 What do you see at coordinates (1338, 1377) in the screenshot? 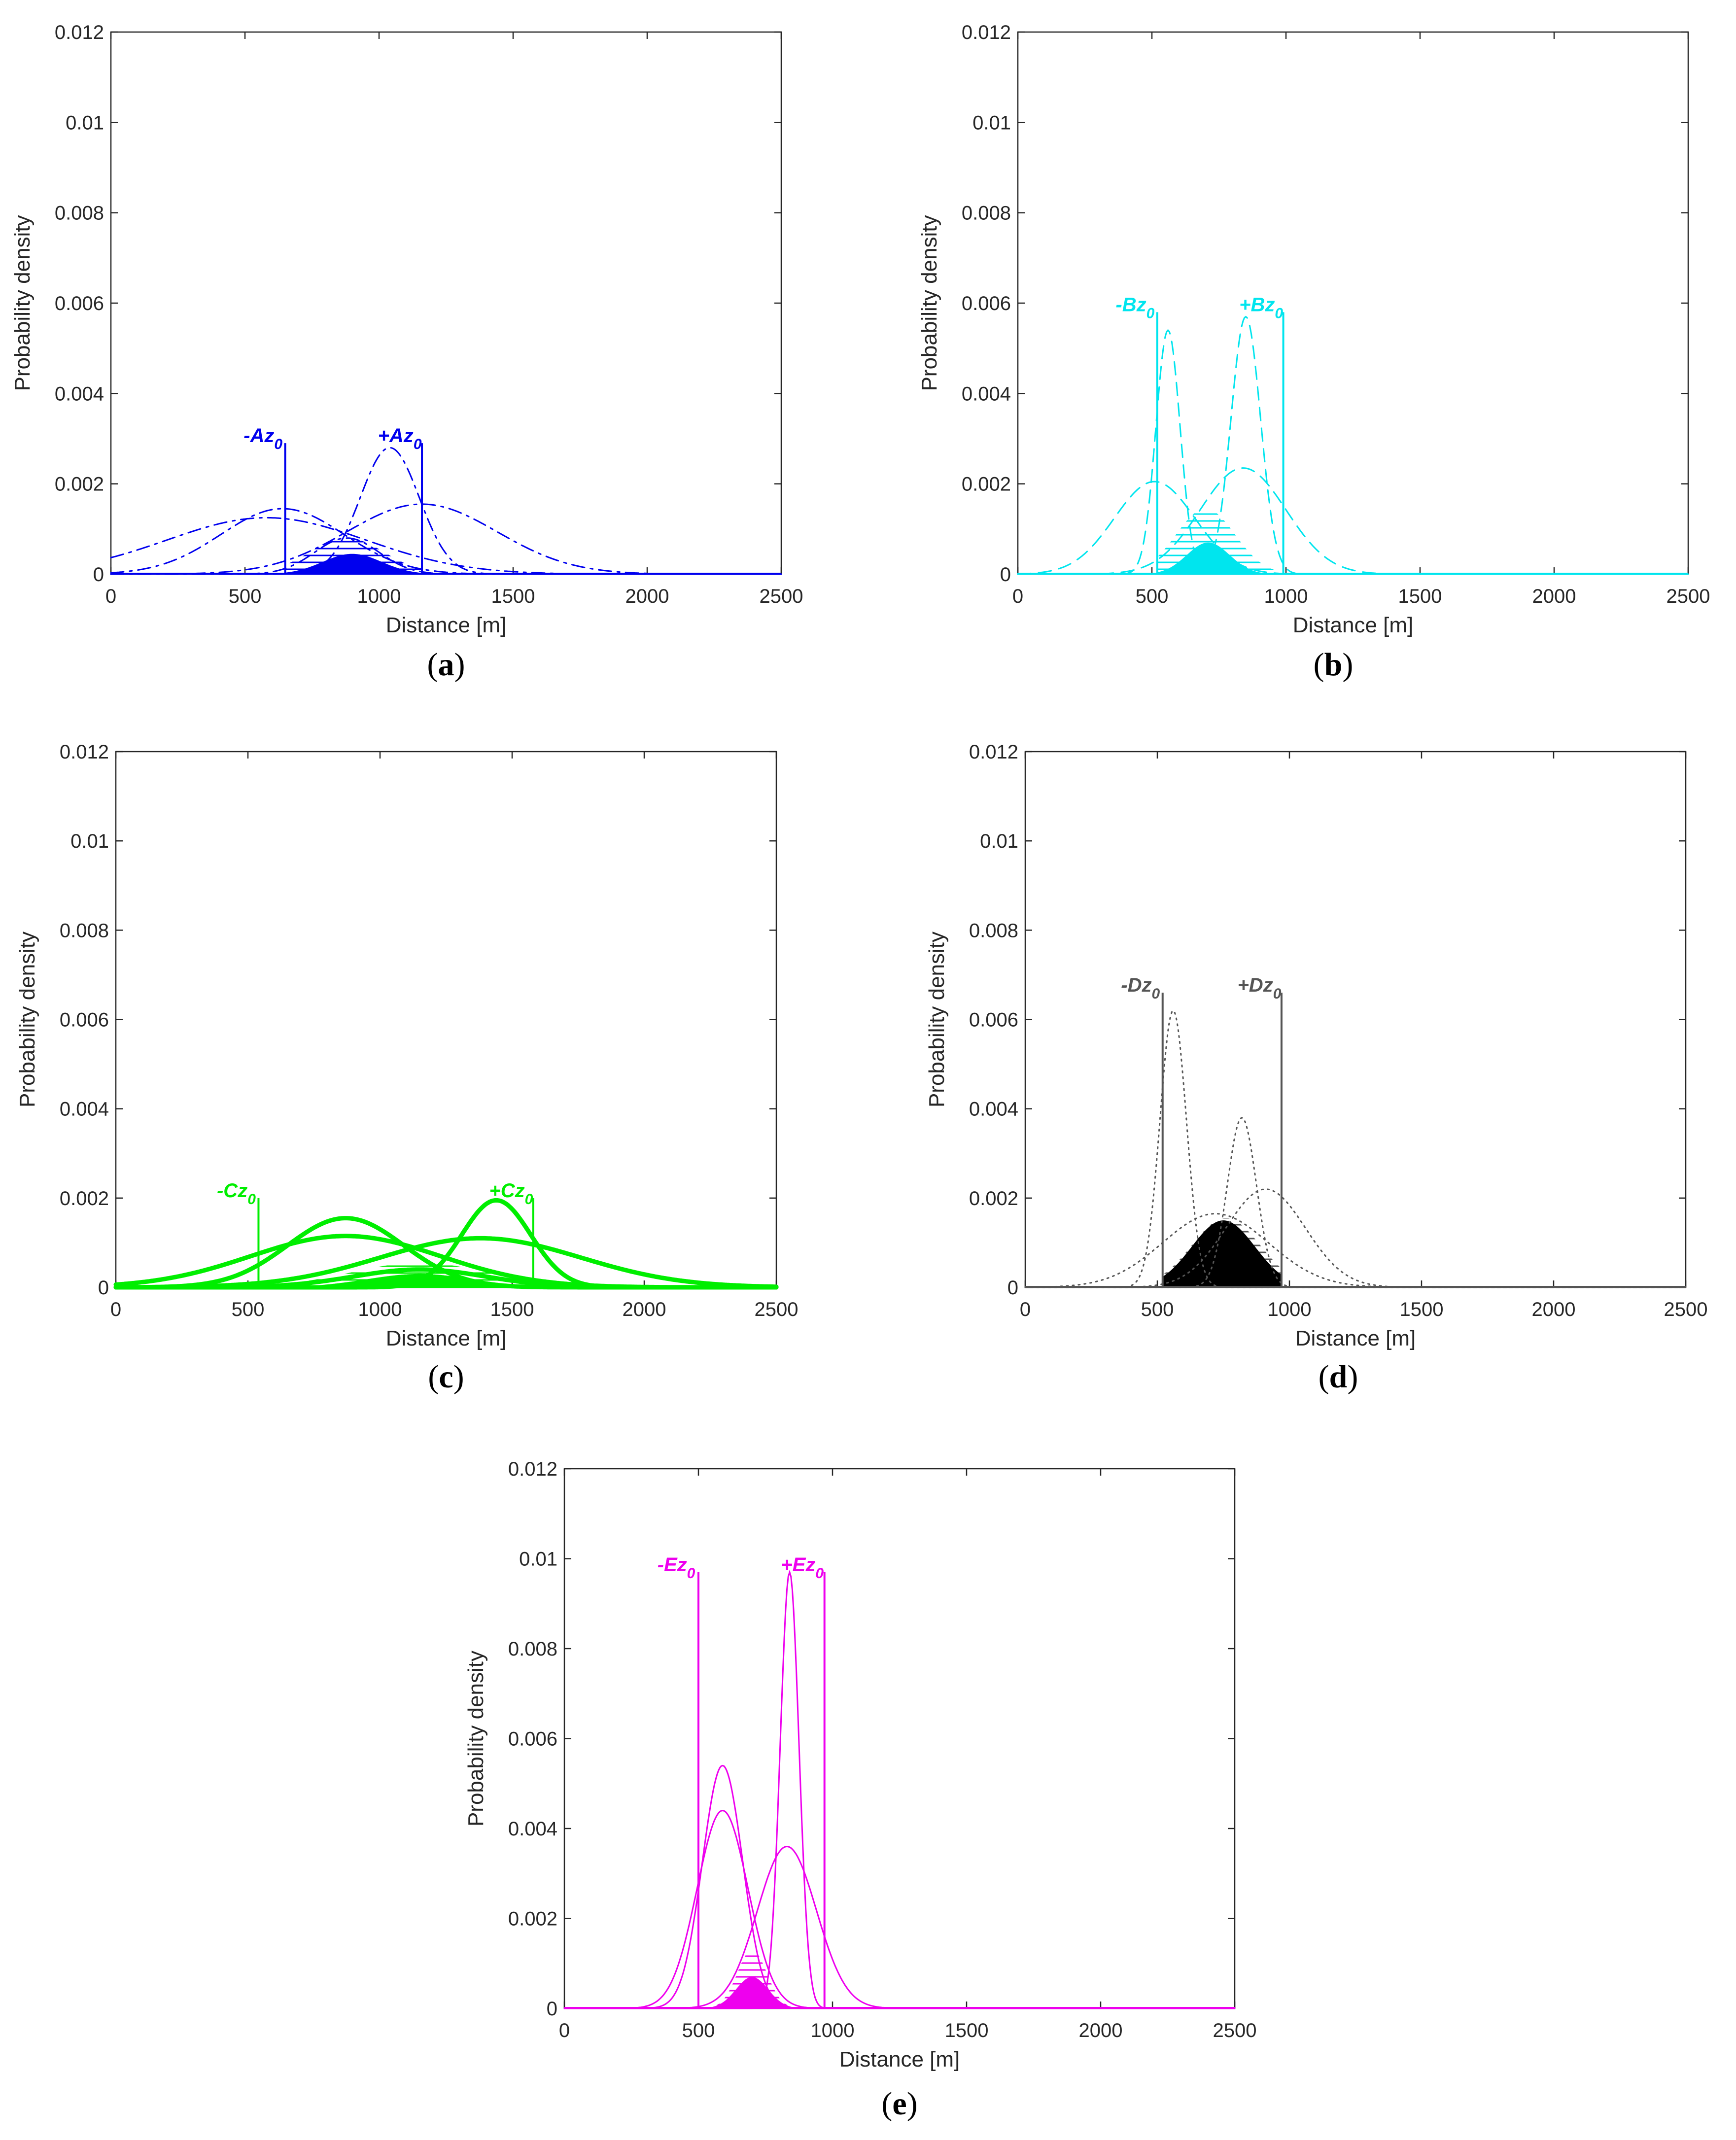
I see `panel-caption: (d)` at bounding box center [1338, 1377].